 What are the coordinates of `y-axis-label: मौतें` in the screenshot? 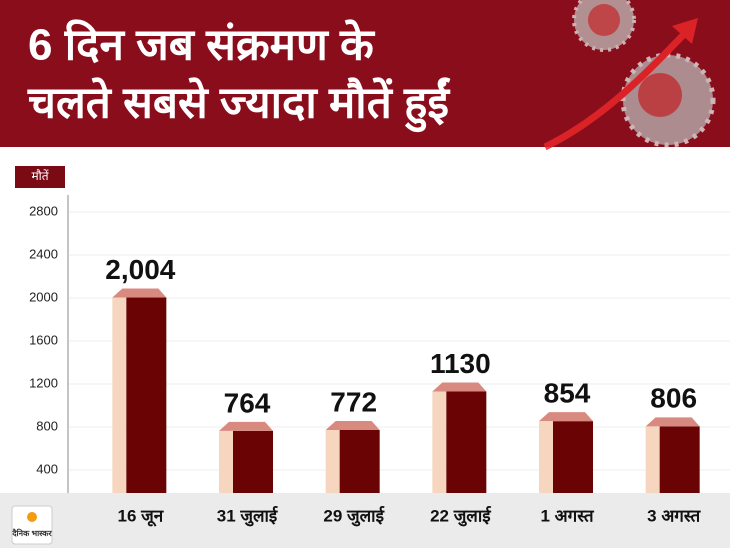 It's located at (40, 176).